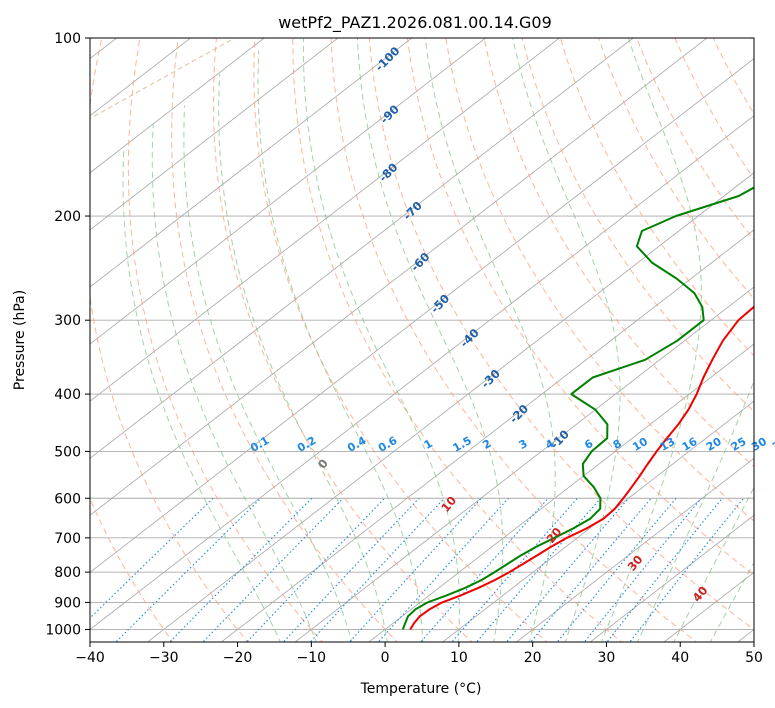  I want to click on y-tick-label: 1000, so click(63, 630).